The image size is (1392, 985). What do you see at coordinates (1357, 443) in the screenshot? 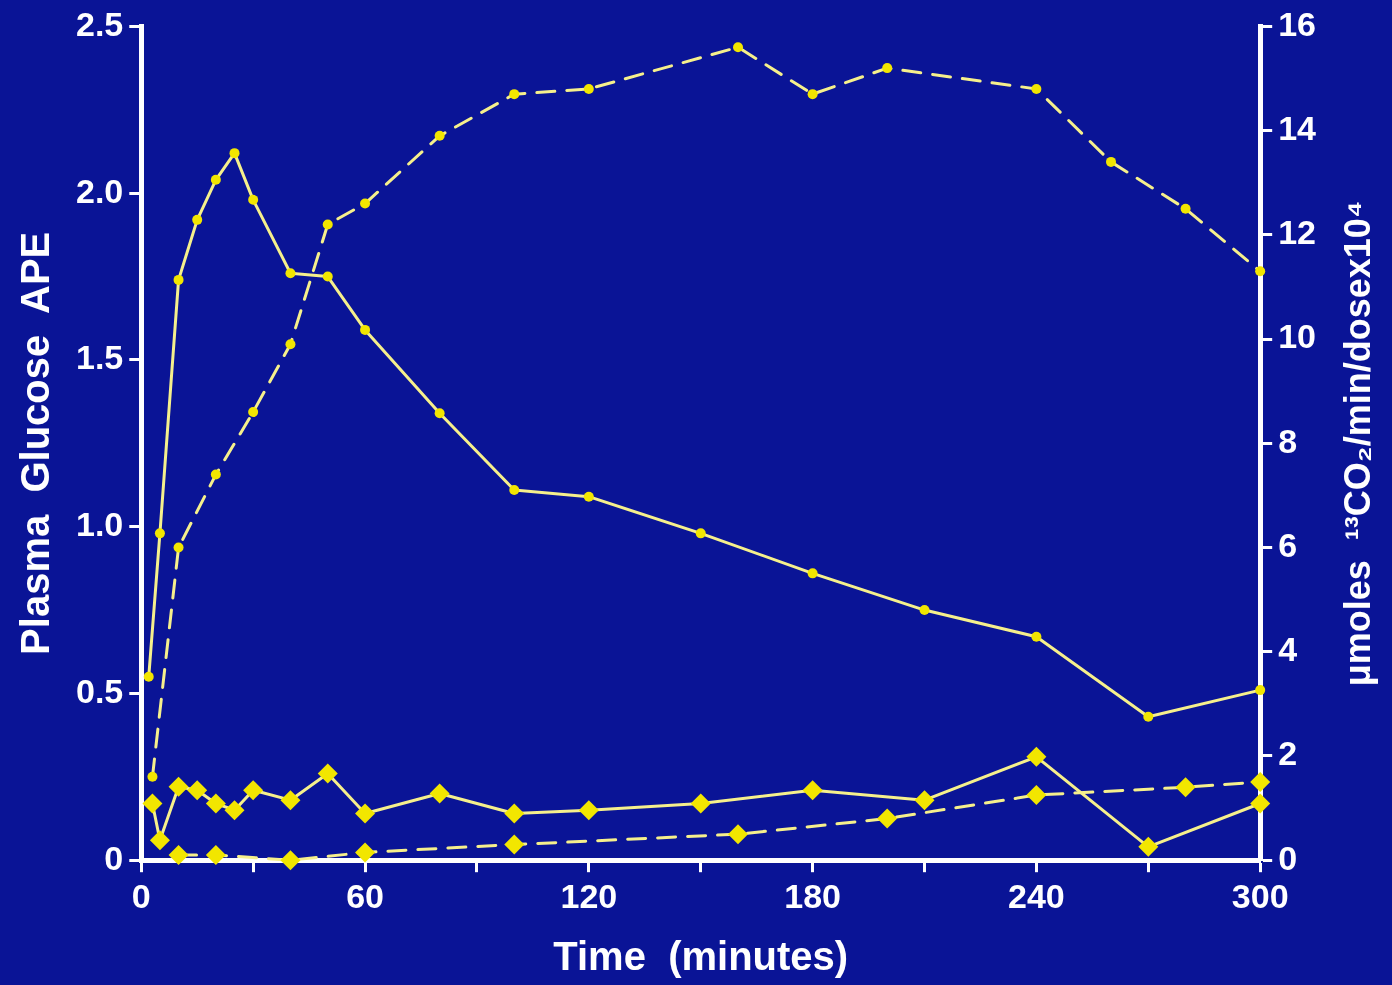
I see `y2-axis-title: μmoles ¹³CO₂/min/dosex10⁴` at bounding box center [1357, 443].